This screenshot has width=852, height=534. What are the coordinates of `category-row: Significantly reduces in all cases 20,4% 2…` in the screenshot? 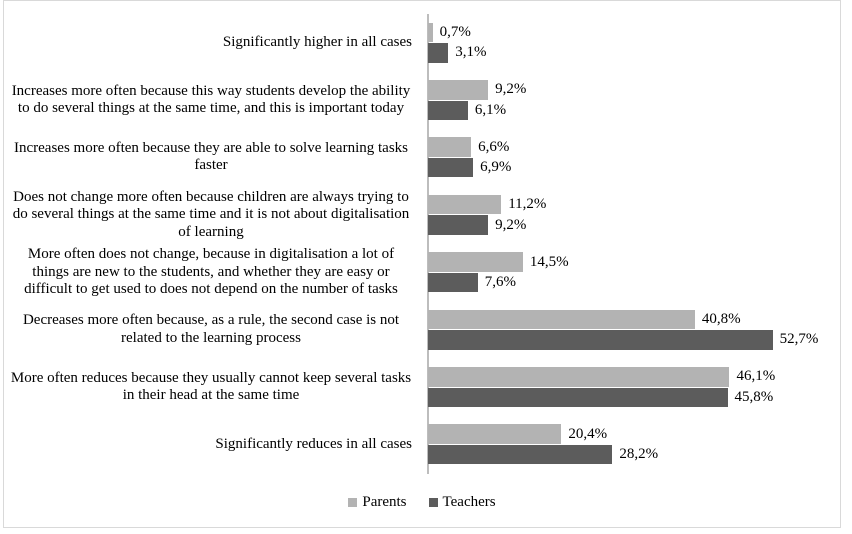 It's located at (422, 444).